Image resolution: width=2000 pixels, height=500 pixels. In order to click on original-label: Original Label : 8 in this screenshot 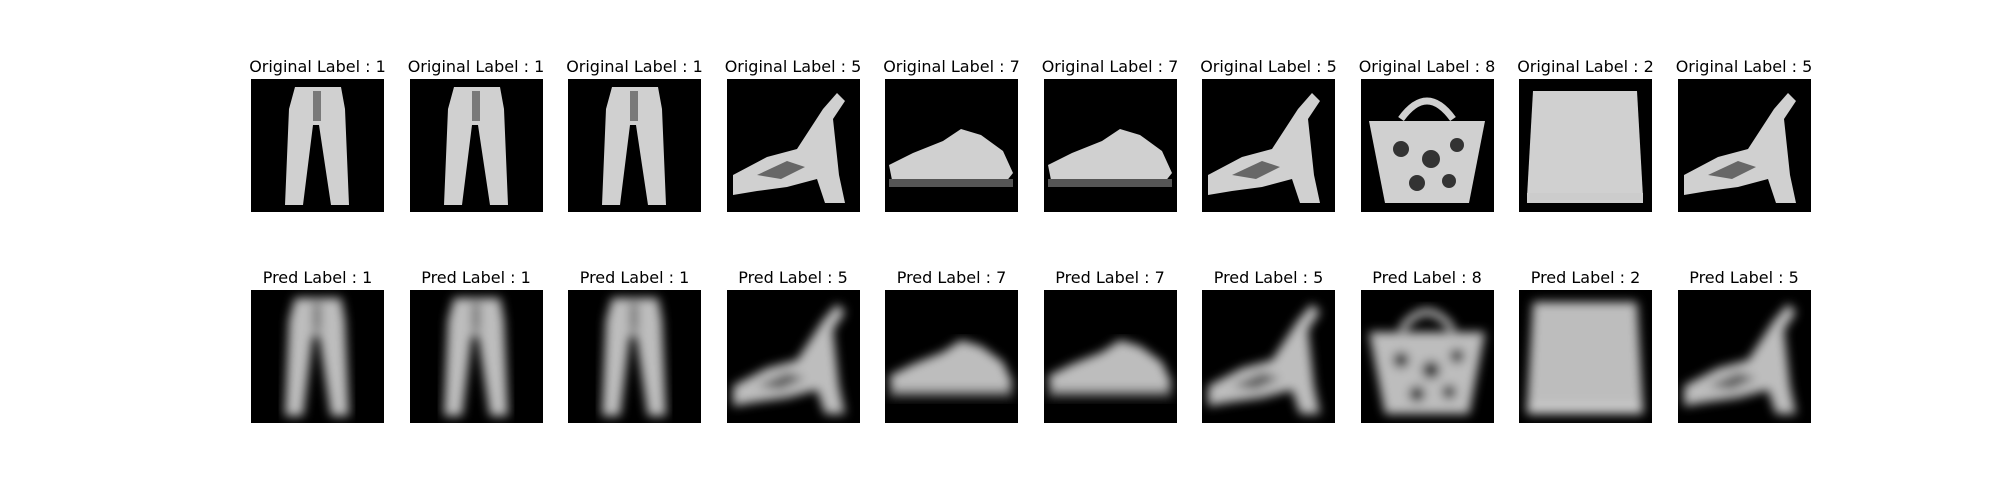, I will do `click(1427, 66)`.